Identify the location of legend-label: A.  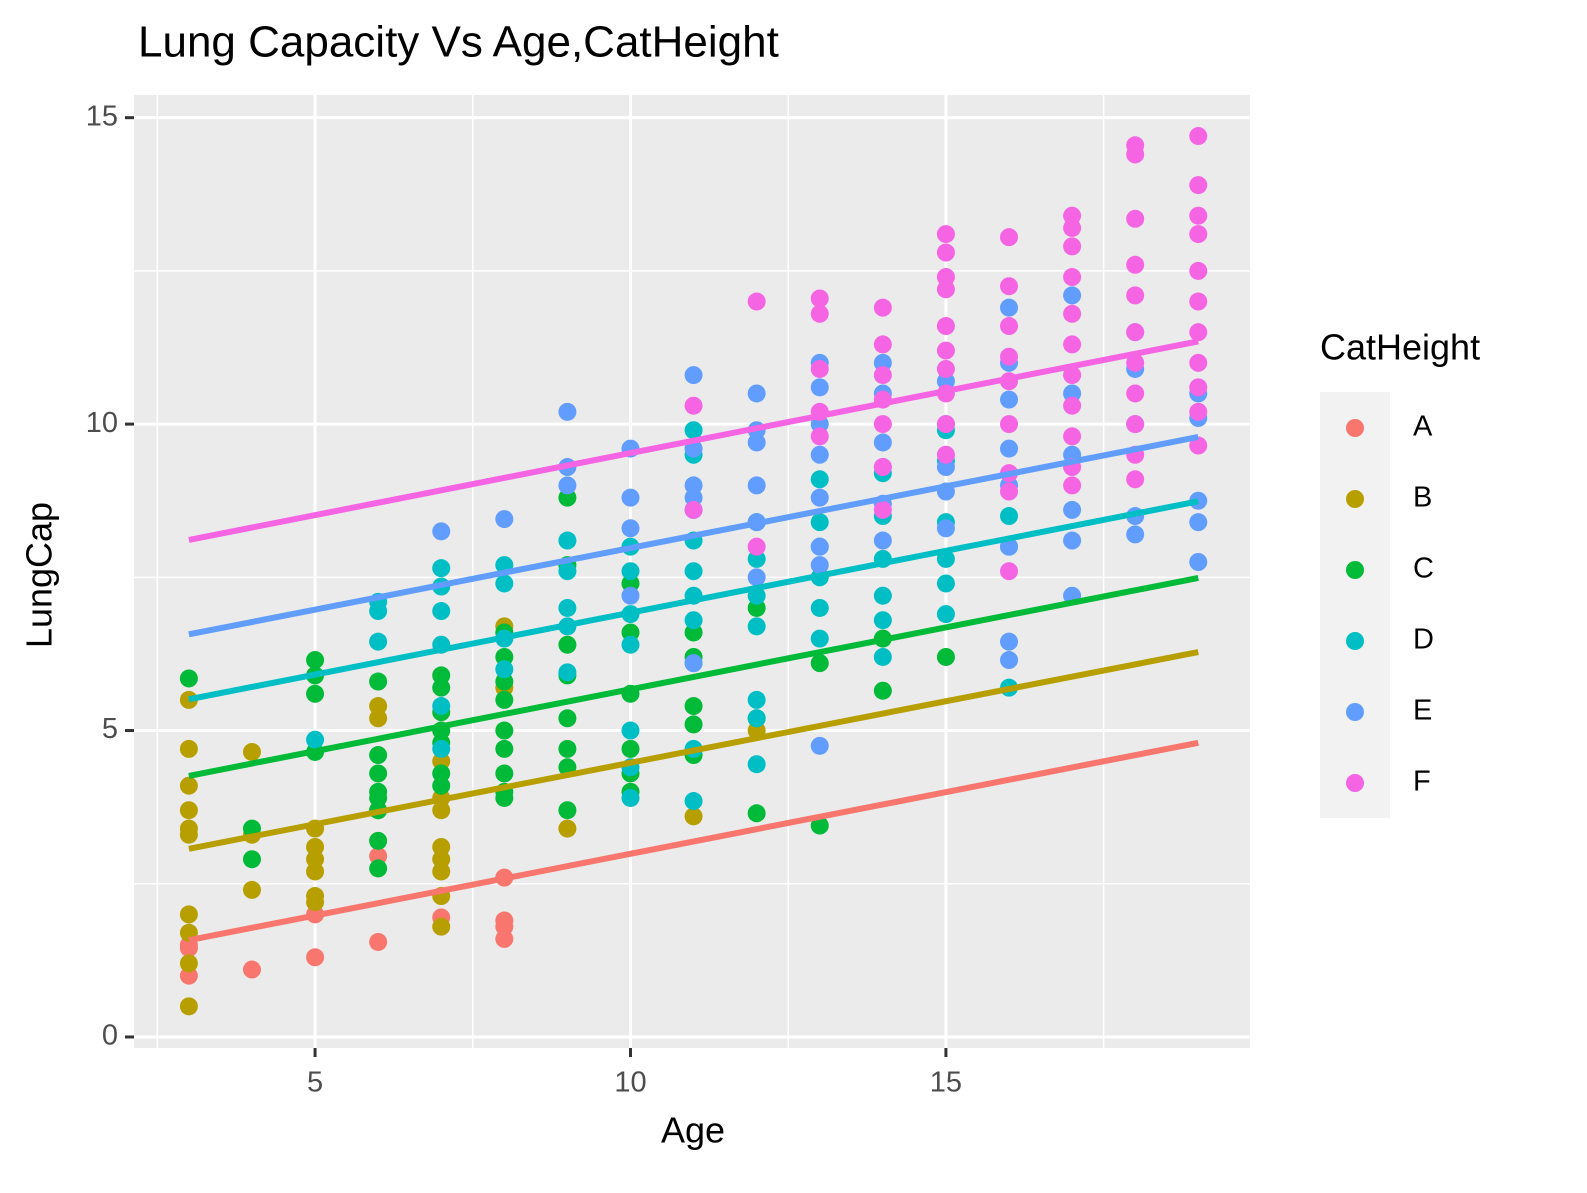
(1423, 427).